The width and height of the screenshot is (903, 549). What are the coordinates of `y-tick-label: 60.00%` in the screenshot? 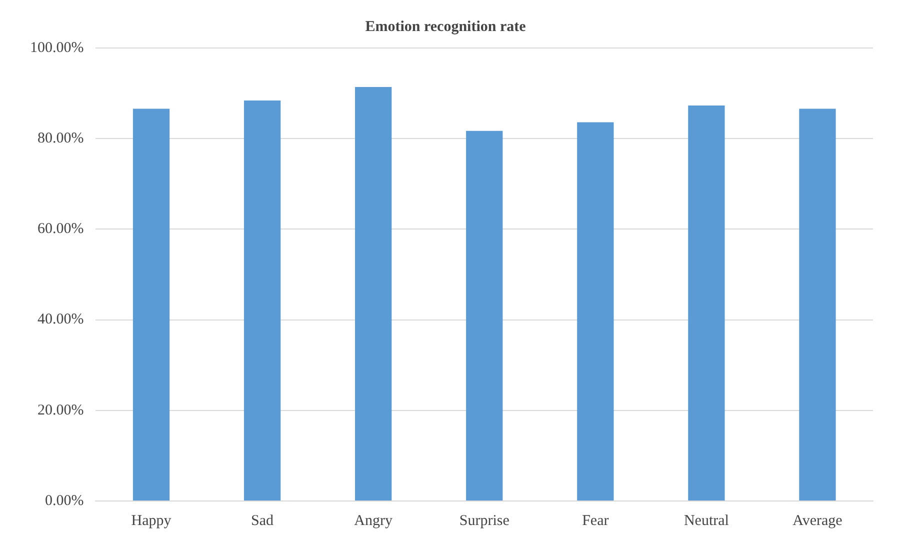 It's located at (60, 229).